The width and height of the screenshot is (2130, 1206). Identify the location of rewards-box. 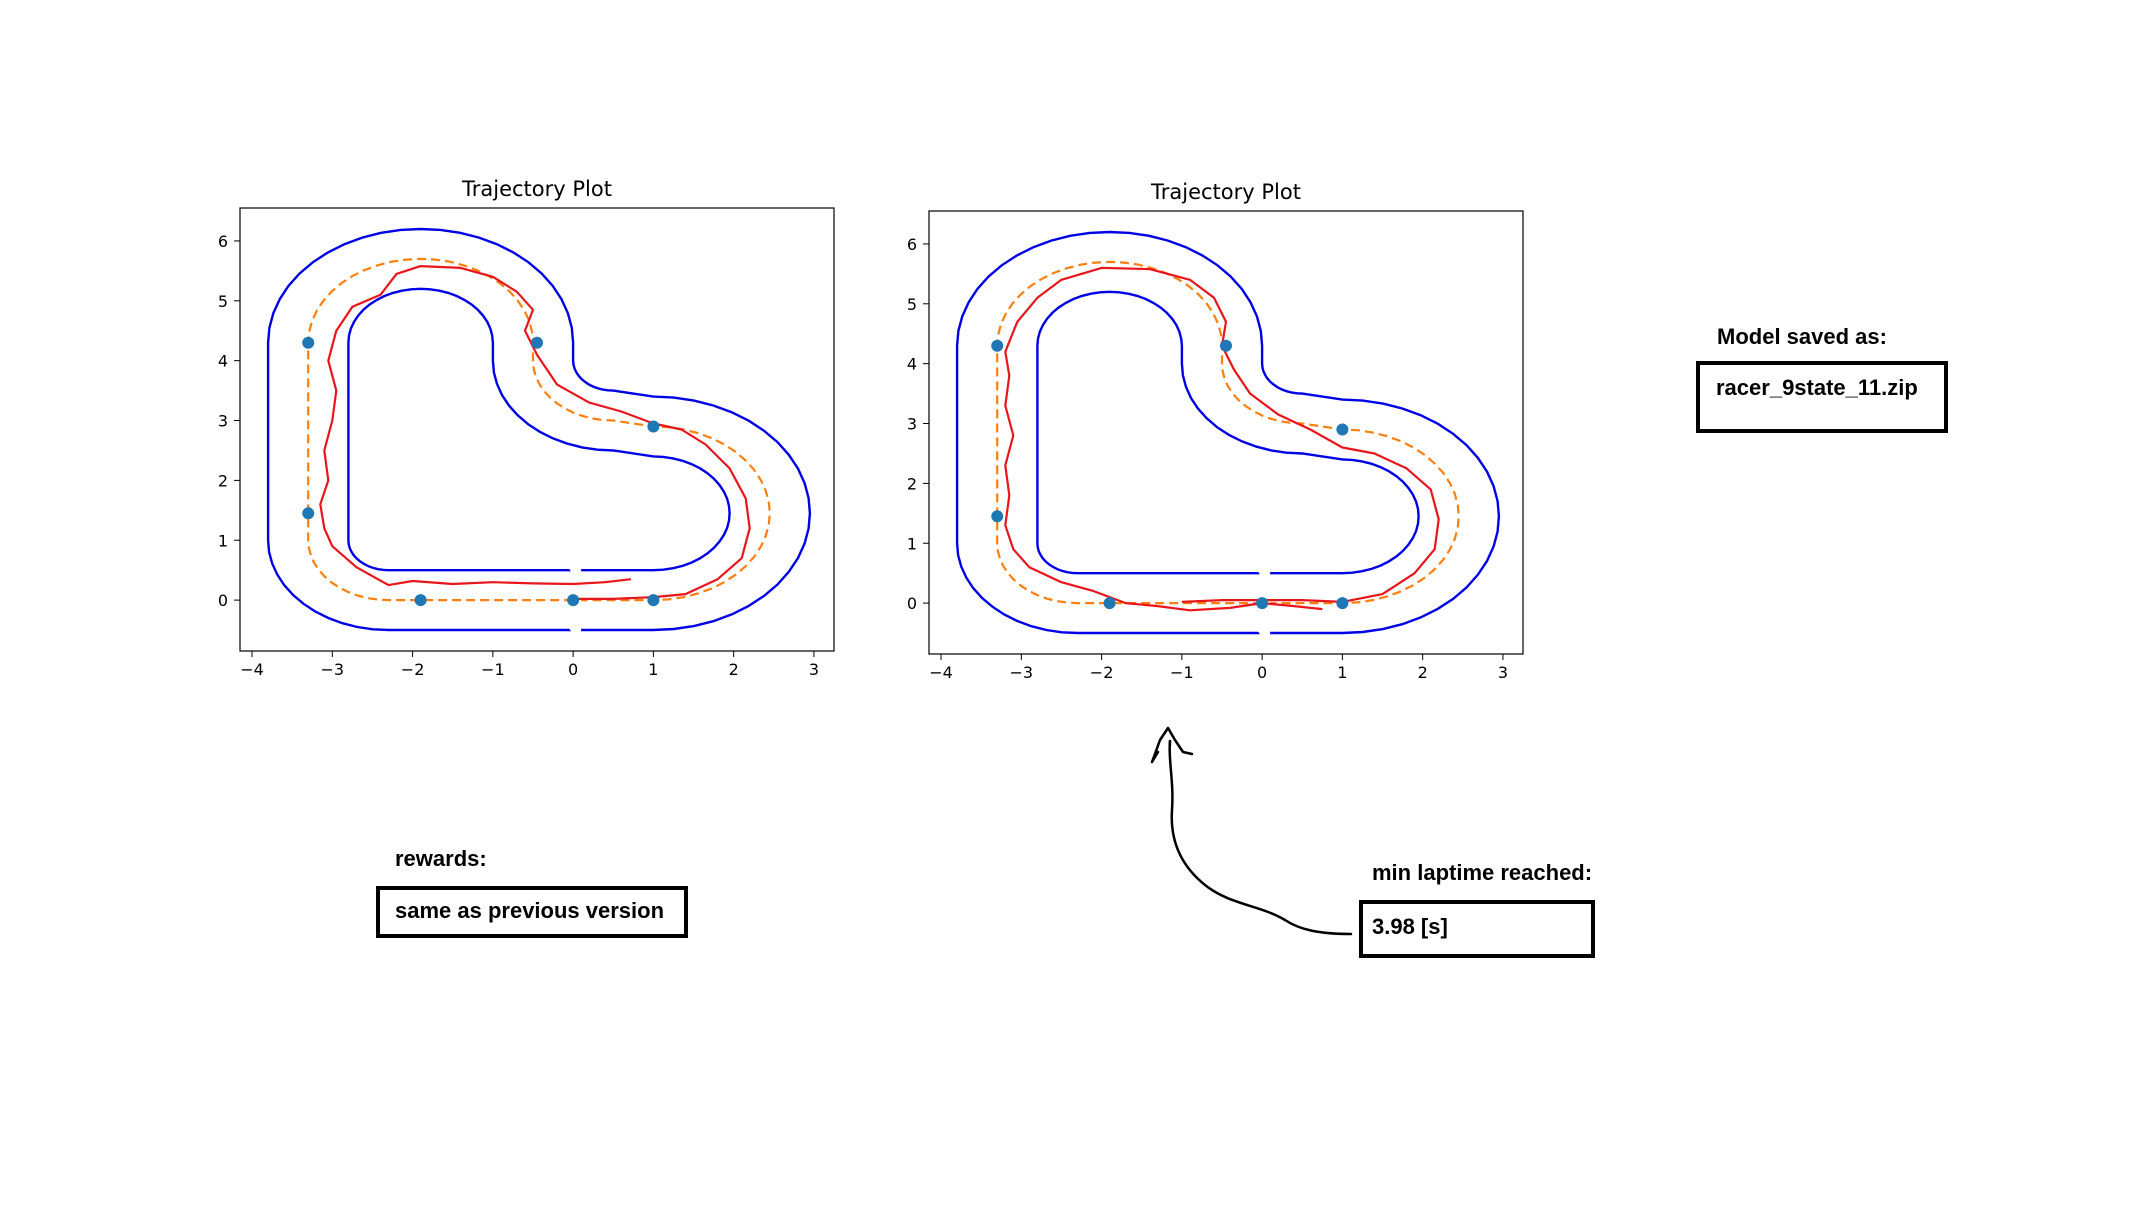
(532, 912).